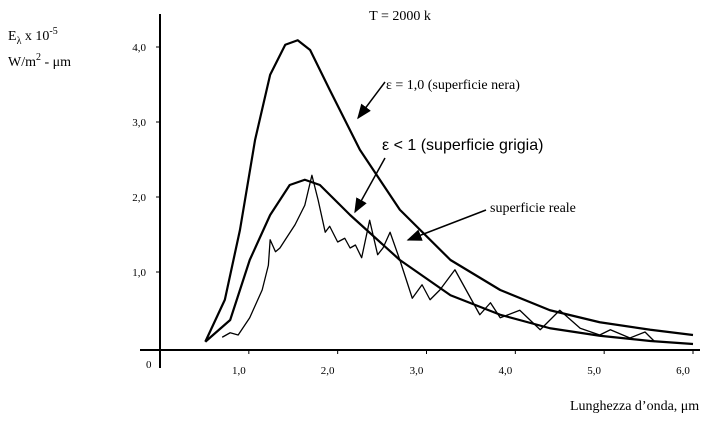 This screenshot has height=421, width=704. I want to click on y-tick-label: 2,0, so click(139, 198).